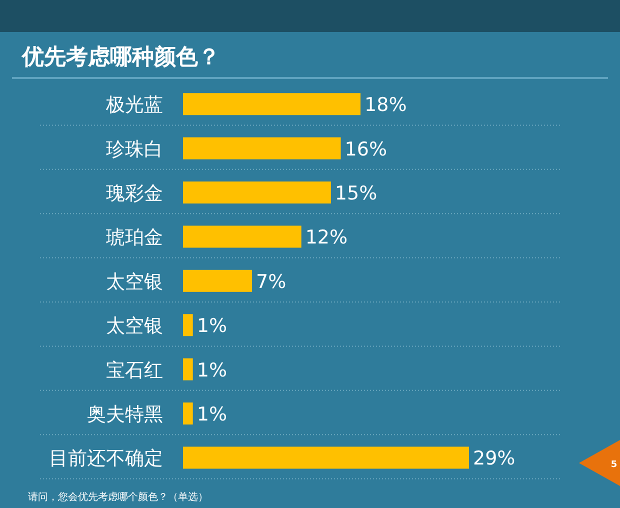 This screenshot has height=508, width=620. Describe the element at coordinates (118, 497) in the screenshot. I see `text: 请问，您会优先考虑哪个颜色？（单选）` at that location.